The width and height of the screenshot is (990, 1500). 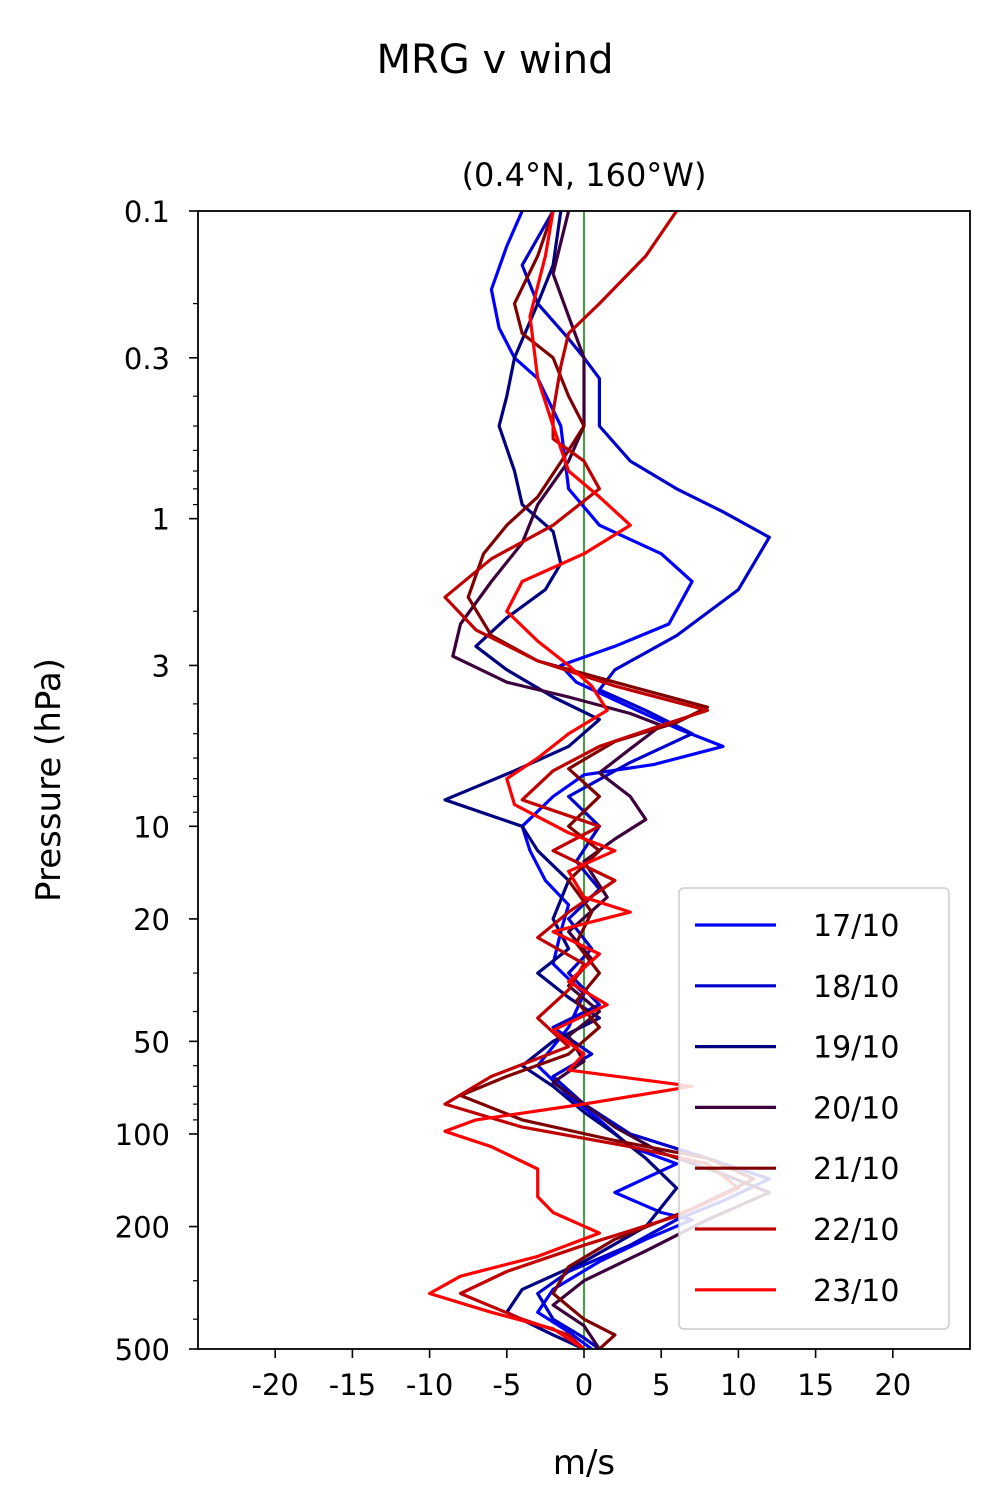 What do you see at coordinates (892, 1385) in the screenshot?
I see `x-tick-label: 20` at bounding box center [892, 1385].